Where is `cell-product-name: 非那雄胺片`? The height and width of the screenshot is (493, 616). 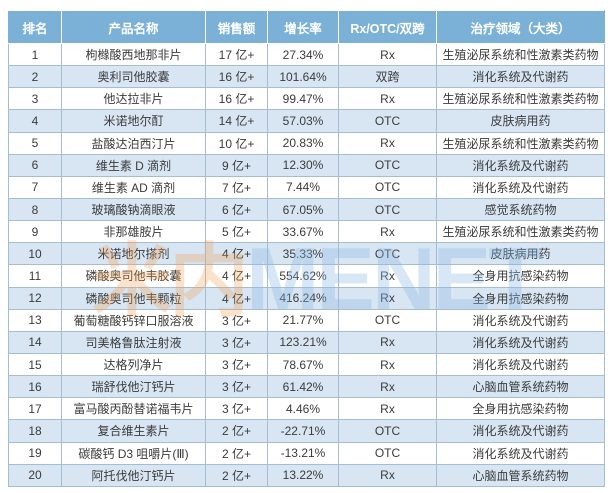
cell-product-name: 非那雄胺片 is located at coordinates (133, 232).